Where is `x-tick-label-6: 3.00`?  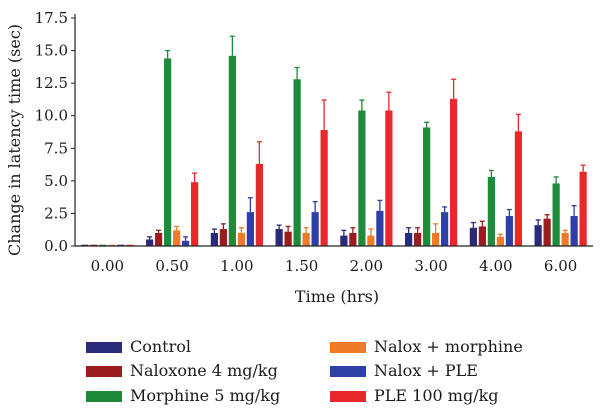 x-tick-label-6: 3.00 is located at coordinates (430, 266).